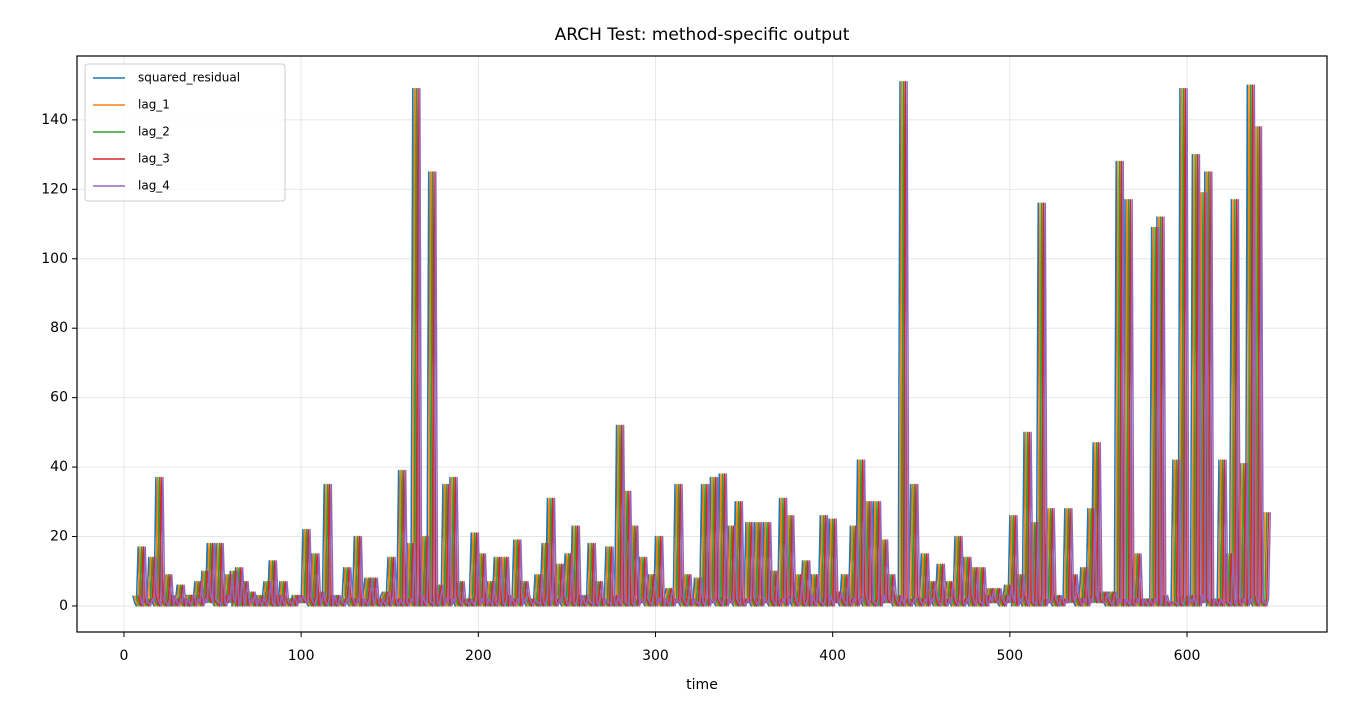  I want to click on x-tick-label: 200, so click(478, 656).